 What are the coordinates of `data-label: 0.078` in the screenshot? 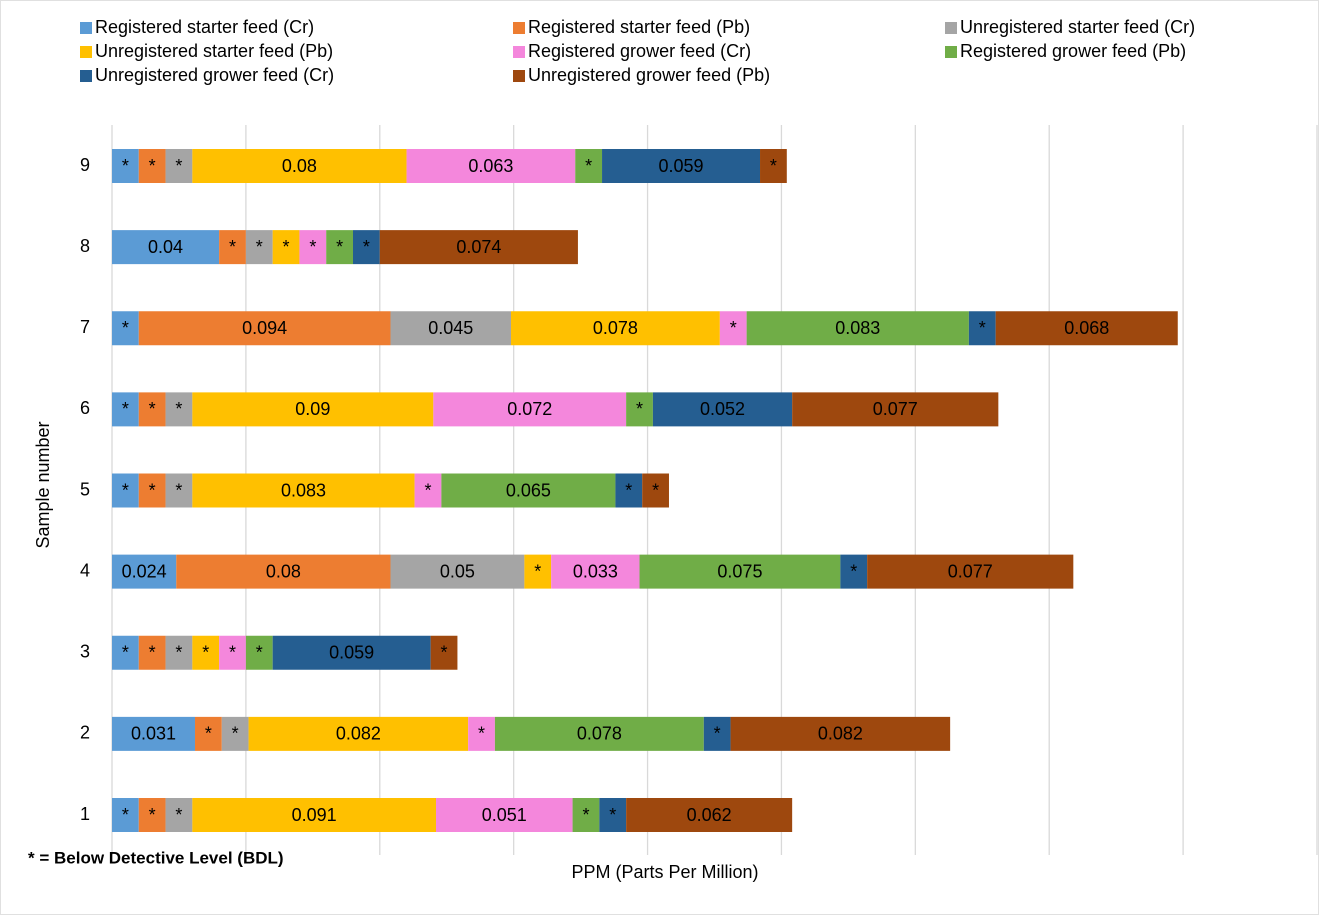 It's located at (615, 328).